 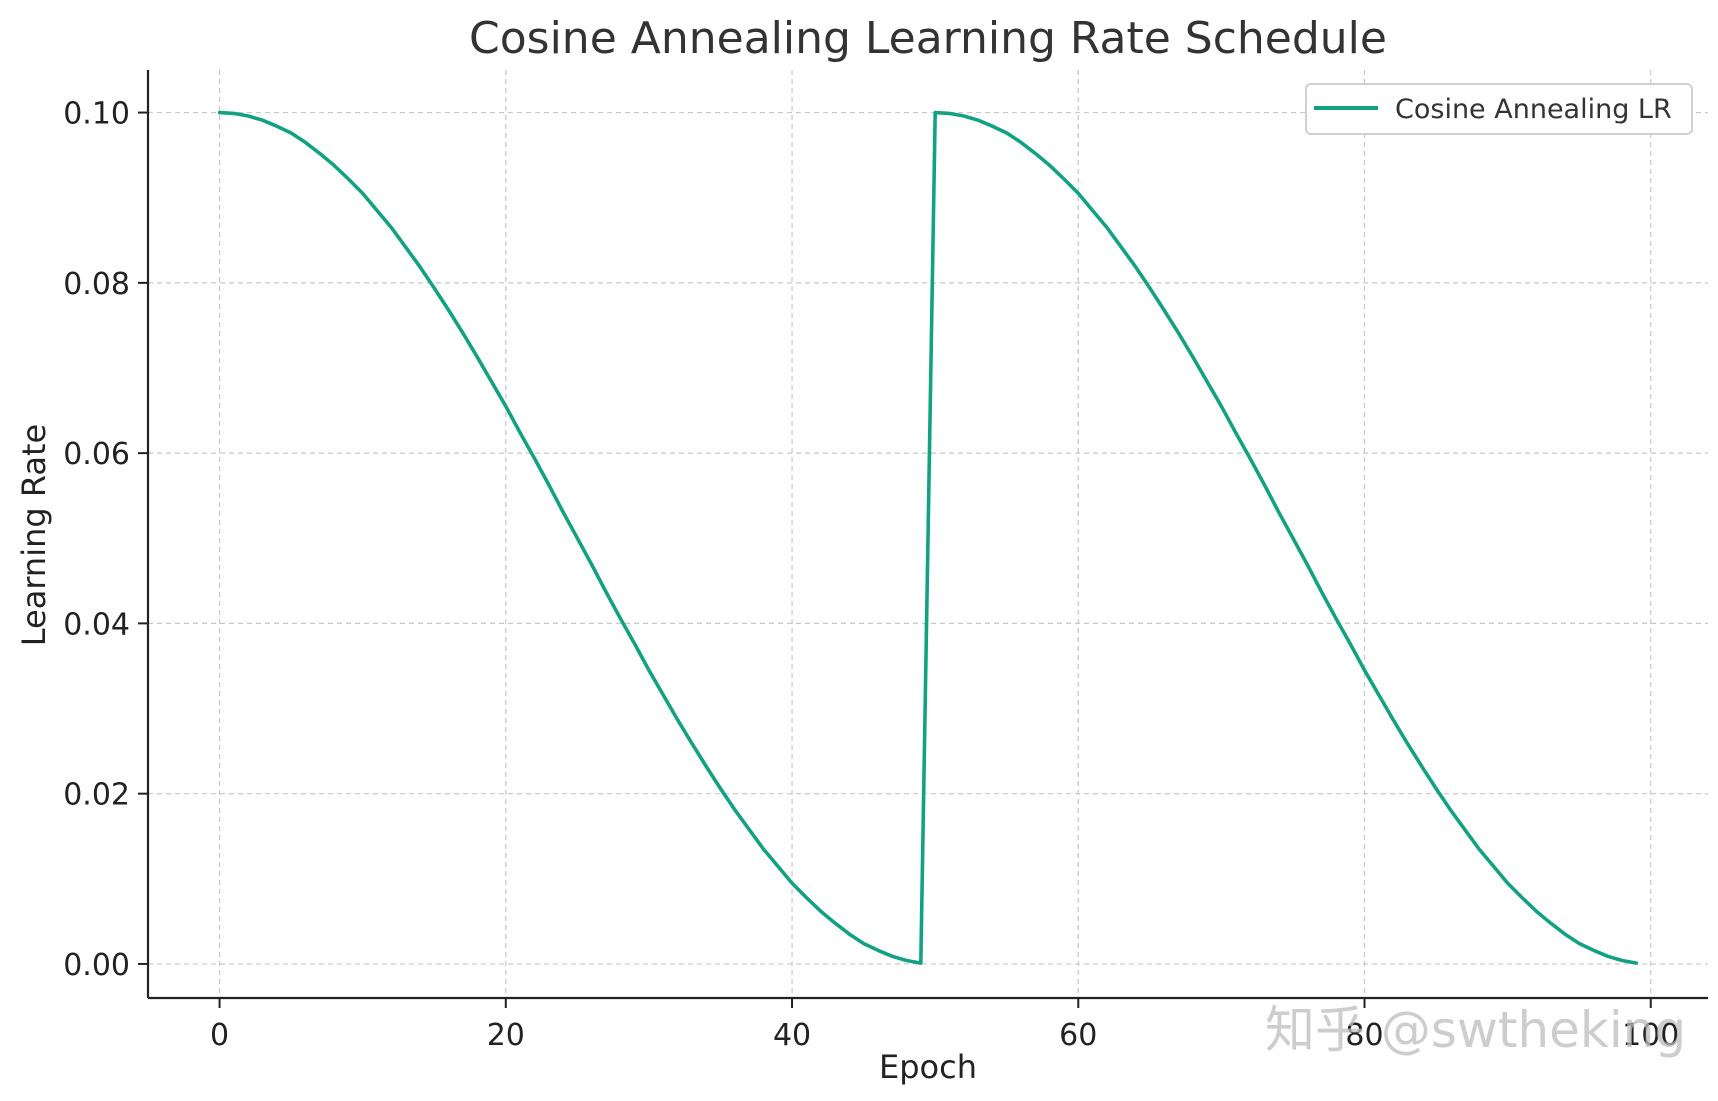 What do you see at coordinates (1078, 1035) in the screenshot?
I see `x-tick-label: 60` at bounding box center [1078, 1035].